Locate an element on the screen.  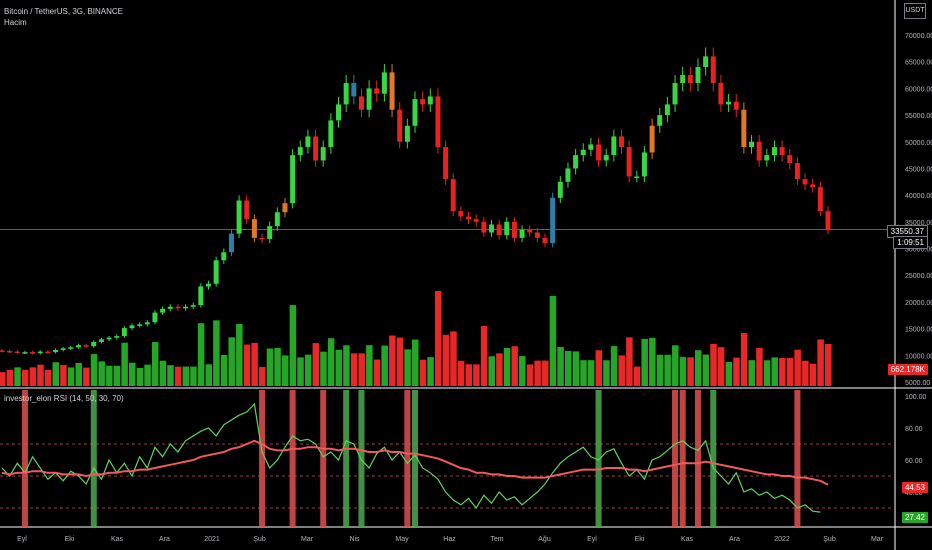
time-tick-label: 2021 is located at coordinates (212, 539).